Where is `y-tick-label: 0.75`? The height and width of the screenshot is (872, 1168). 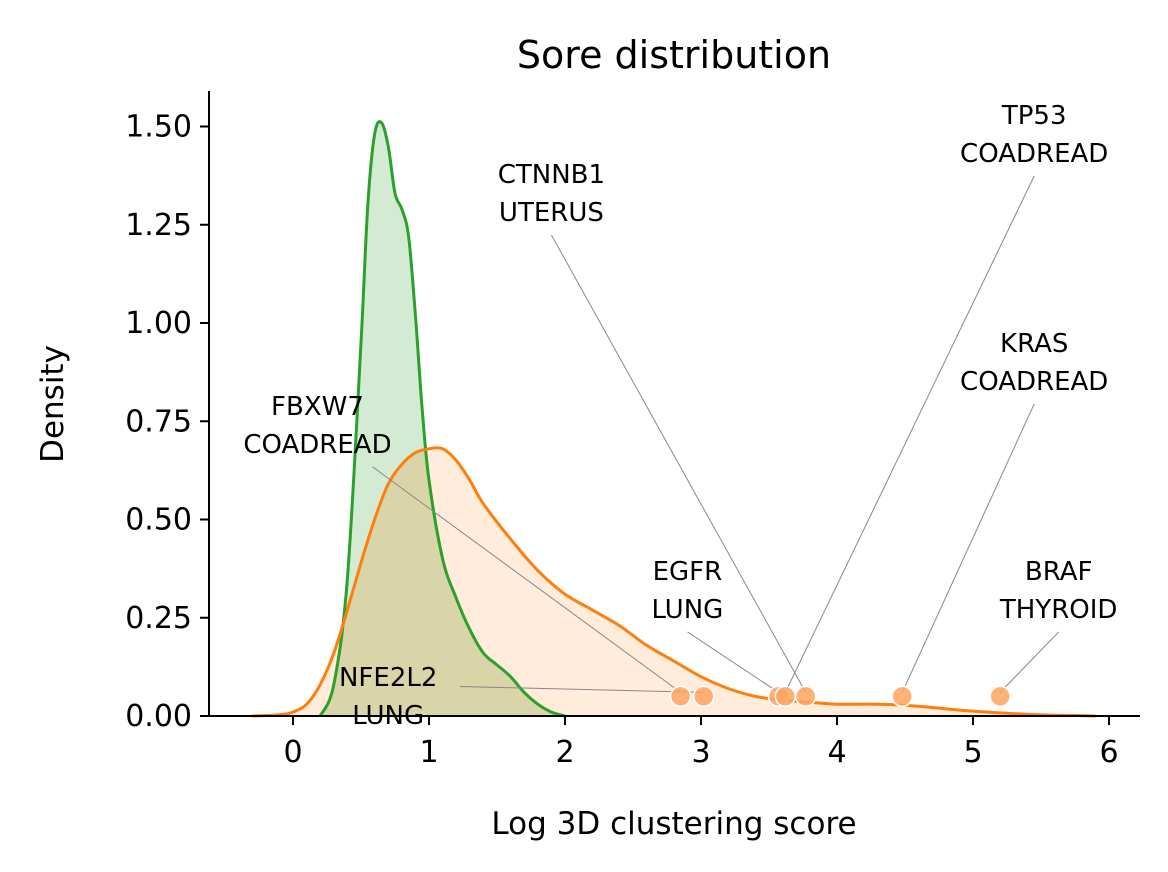 y-tick-label: 0.75 is located at coordinates (158, 421).